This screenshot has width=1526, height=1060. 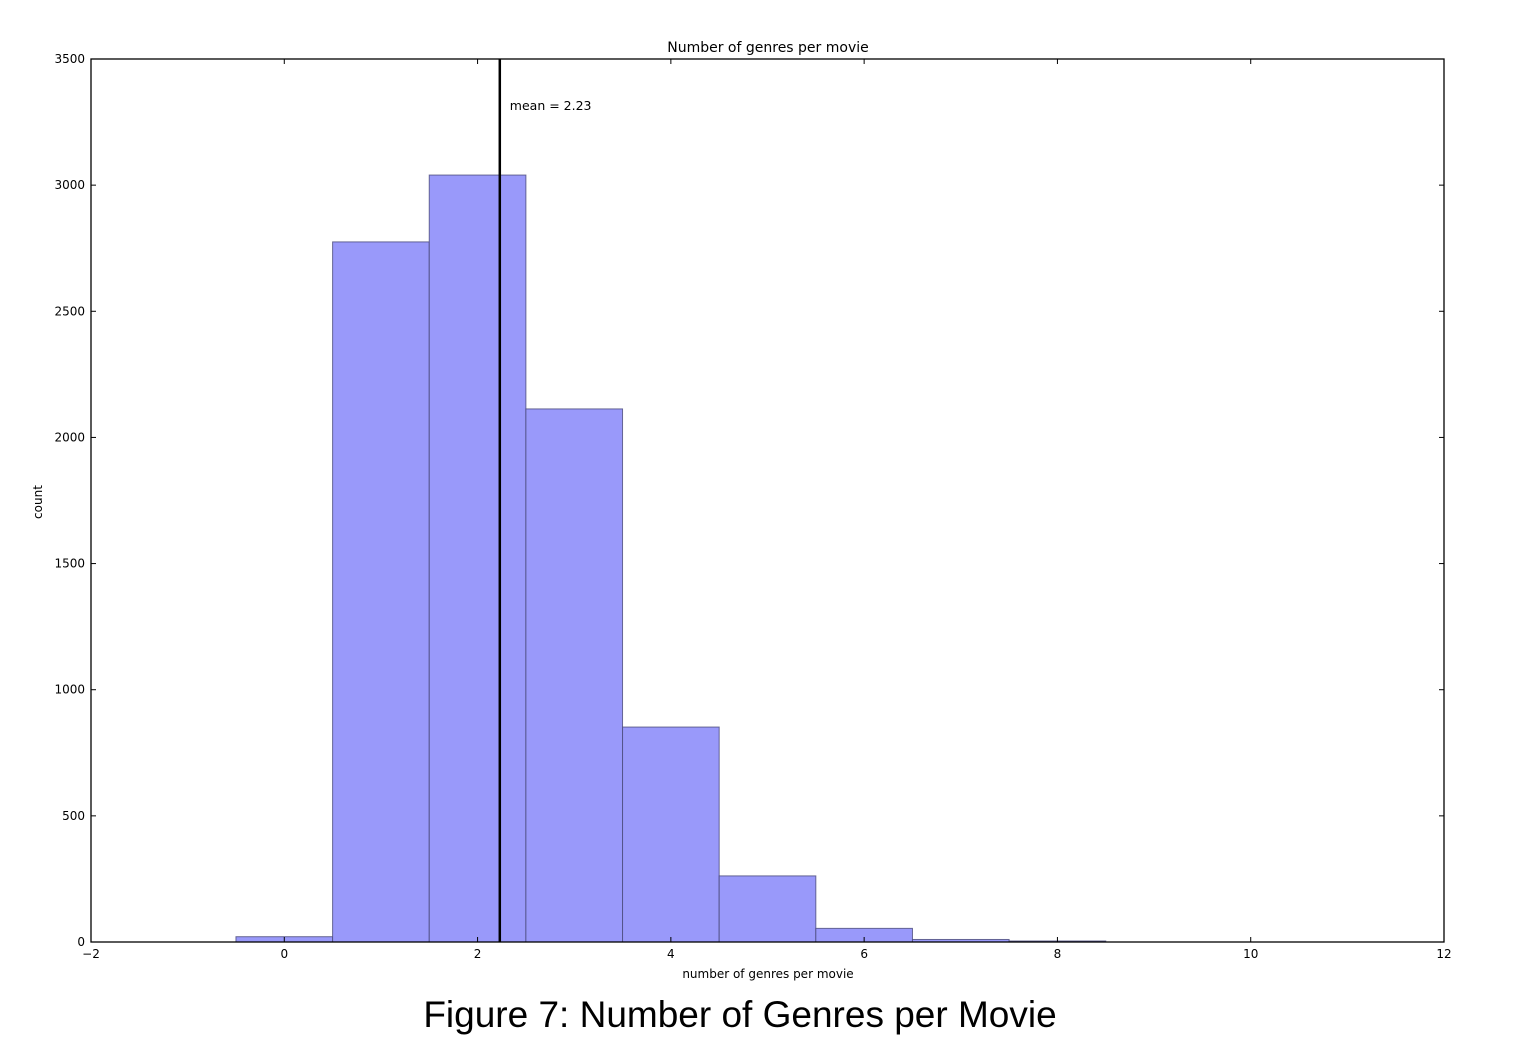 I want to click on y-tick-label: 1500, so click(x=69, y=564).